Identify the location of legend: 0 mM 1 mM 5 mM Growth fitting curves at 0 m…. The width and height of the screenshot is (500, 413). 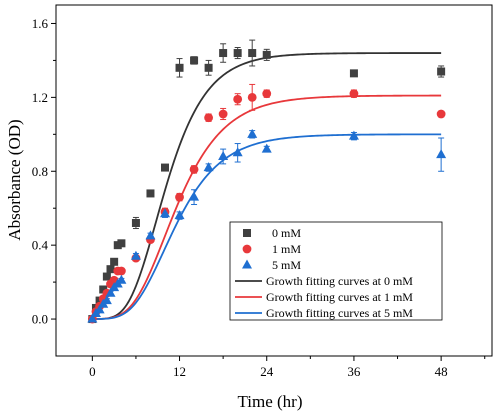
(336, 271).